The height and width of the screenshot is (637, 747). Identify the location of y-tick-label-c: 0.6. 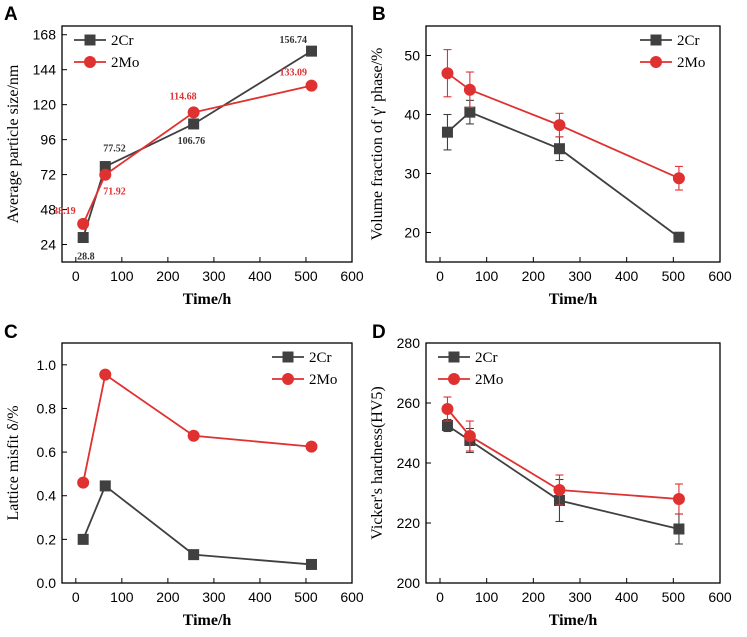
(47, 452).